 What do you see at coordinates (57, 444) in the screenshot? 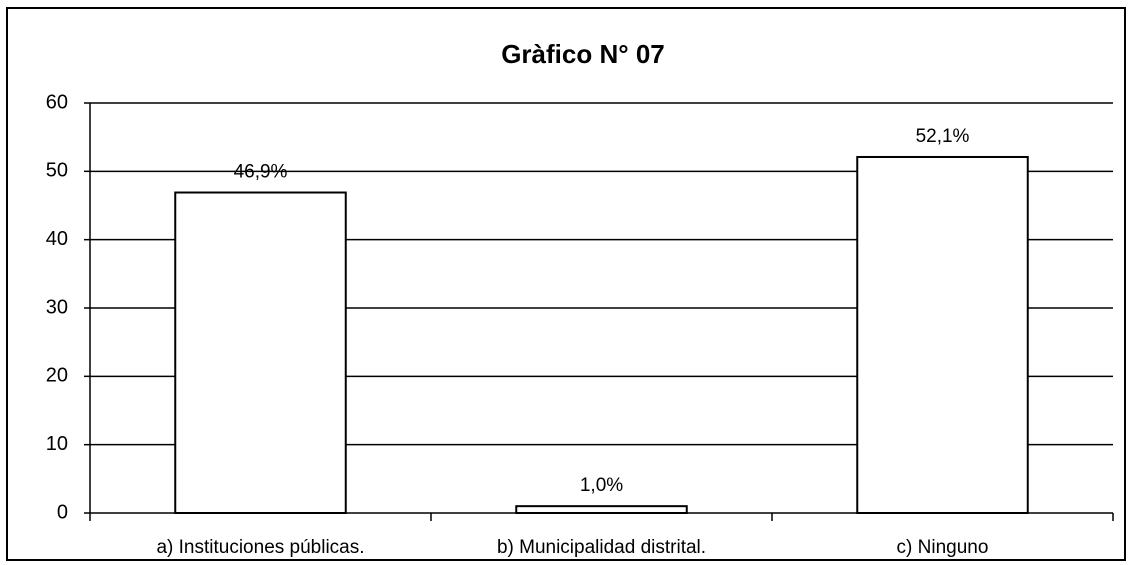
I see `y-tick-label: 10` at bounding box center [57, 444].